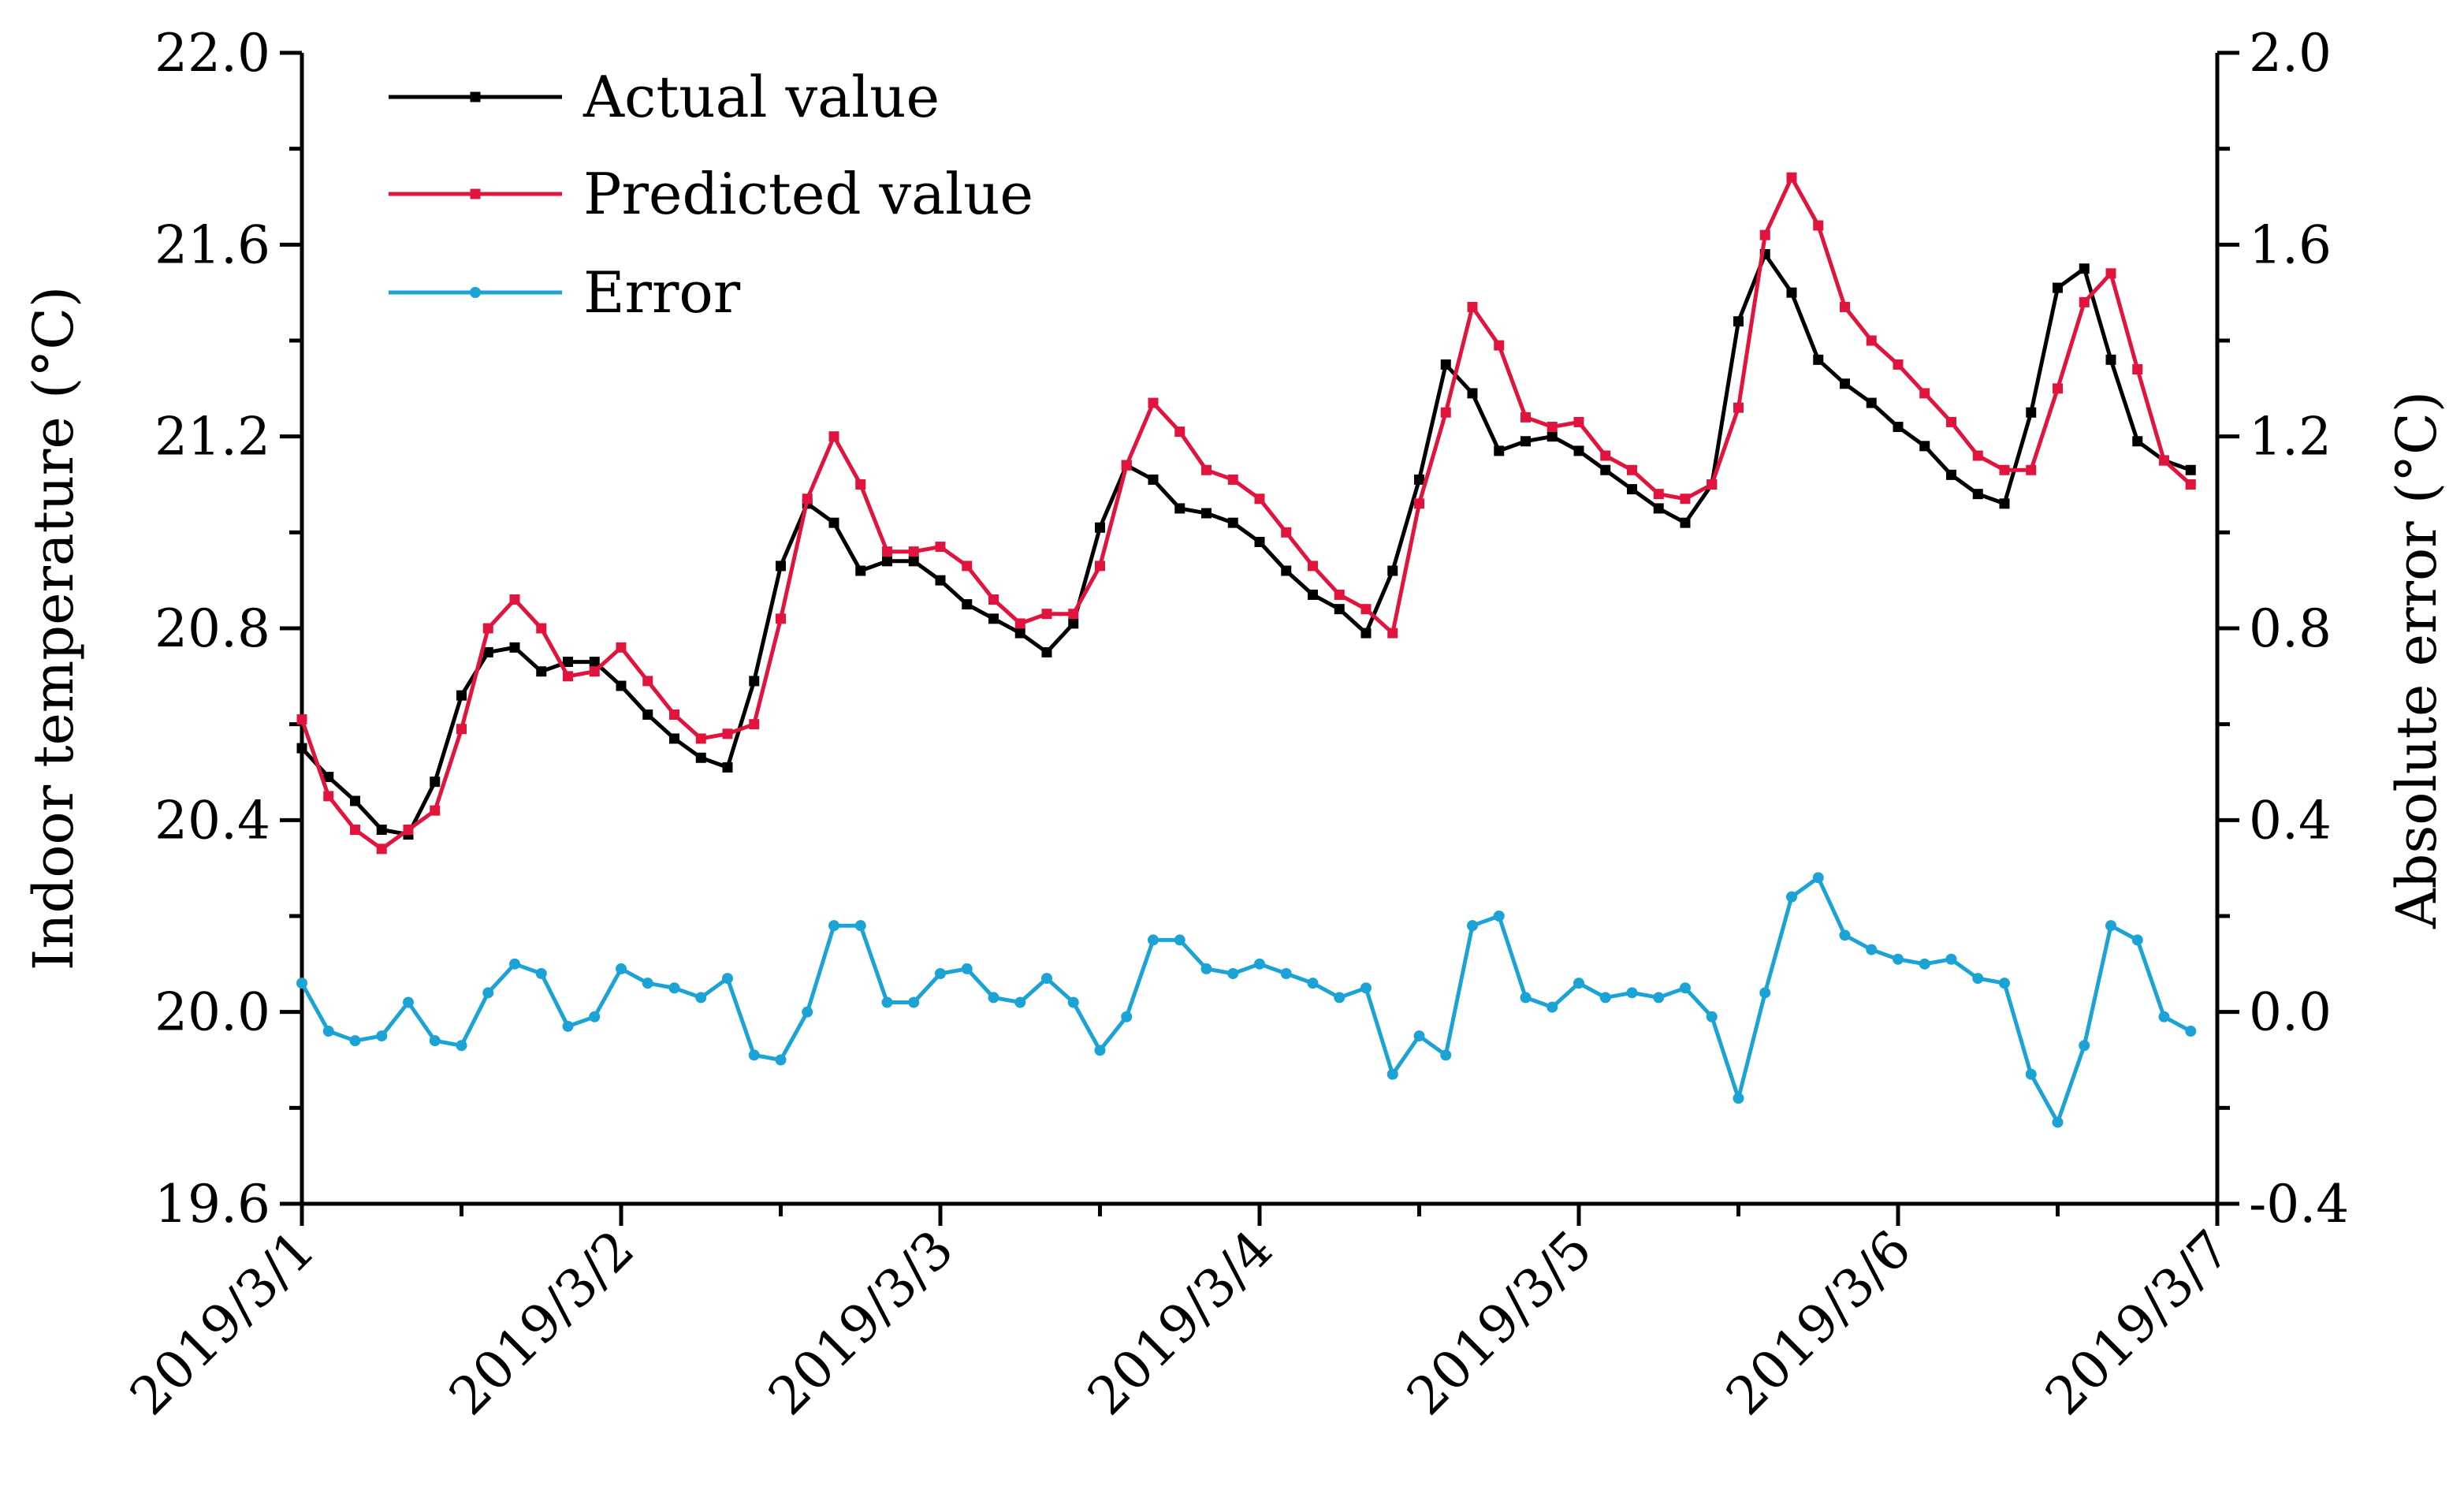 This screenshot has width=2464, height=1486. Describe the element at coordinates (212, 244) in the screenshot. I see `y-tick-label-left: 21.6` at that location.